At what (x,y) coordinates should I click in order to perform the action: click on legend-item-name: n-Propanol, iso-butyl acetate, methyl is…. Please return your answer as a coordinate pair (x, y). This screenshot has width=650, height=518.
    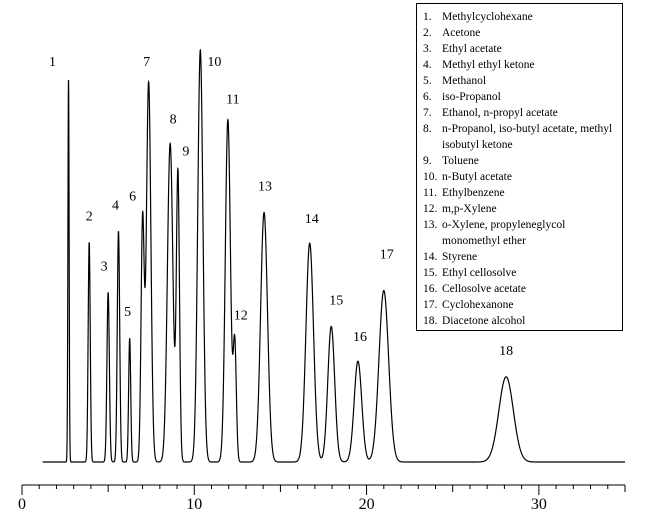
    Looking at the image, I should click on (527, 137).